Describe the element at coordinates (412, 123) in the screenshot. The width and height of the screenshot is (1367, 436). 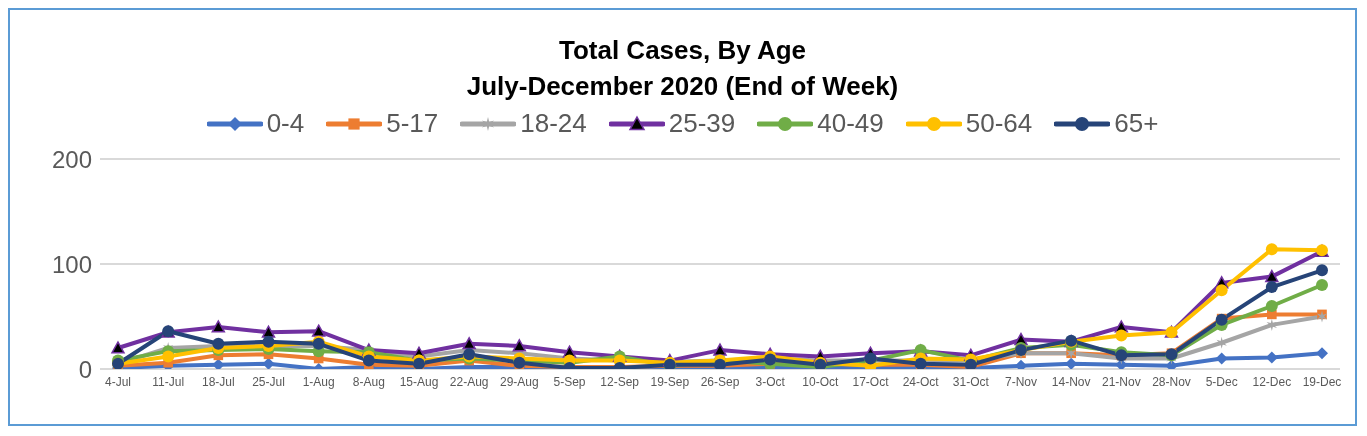
I see `legend-label: 5-17` at that location.